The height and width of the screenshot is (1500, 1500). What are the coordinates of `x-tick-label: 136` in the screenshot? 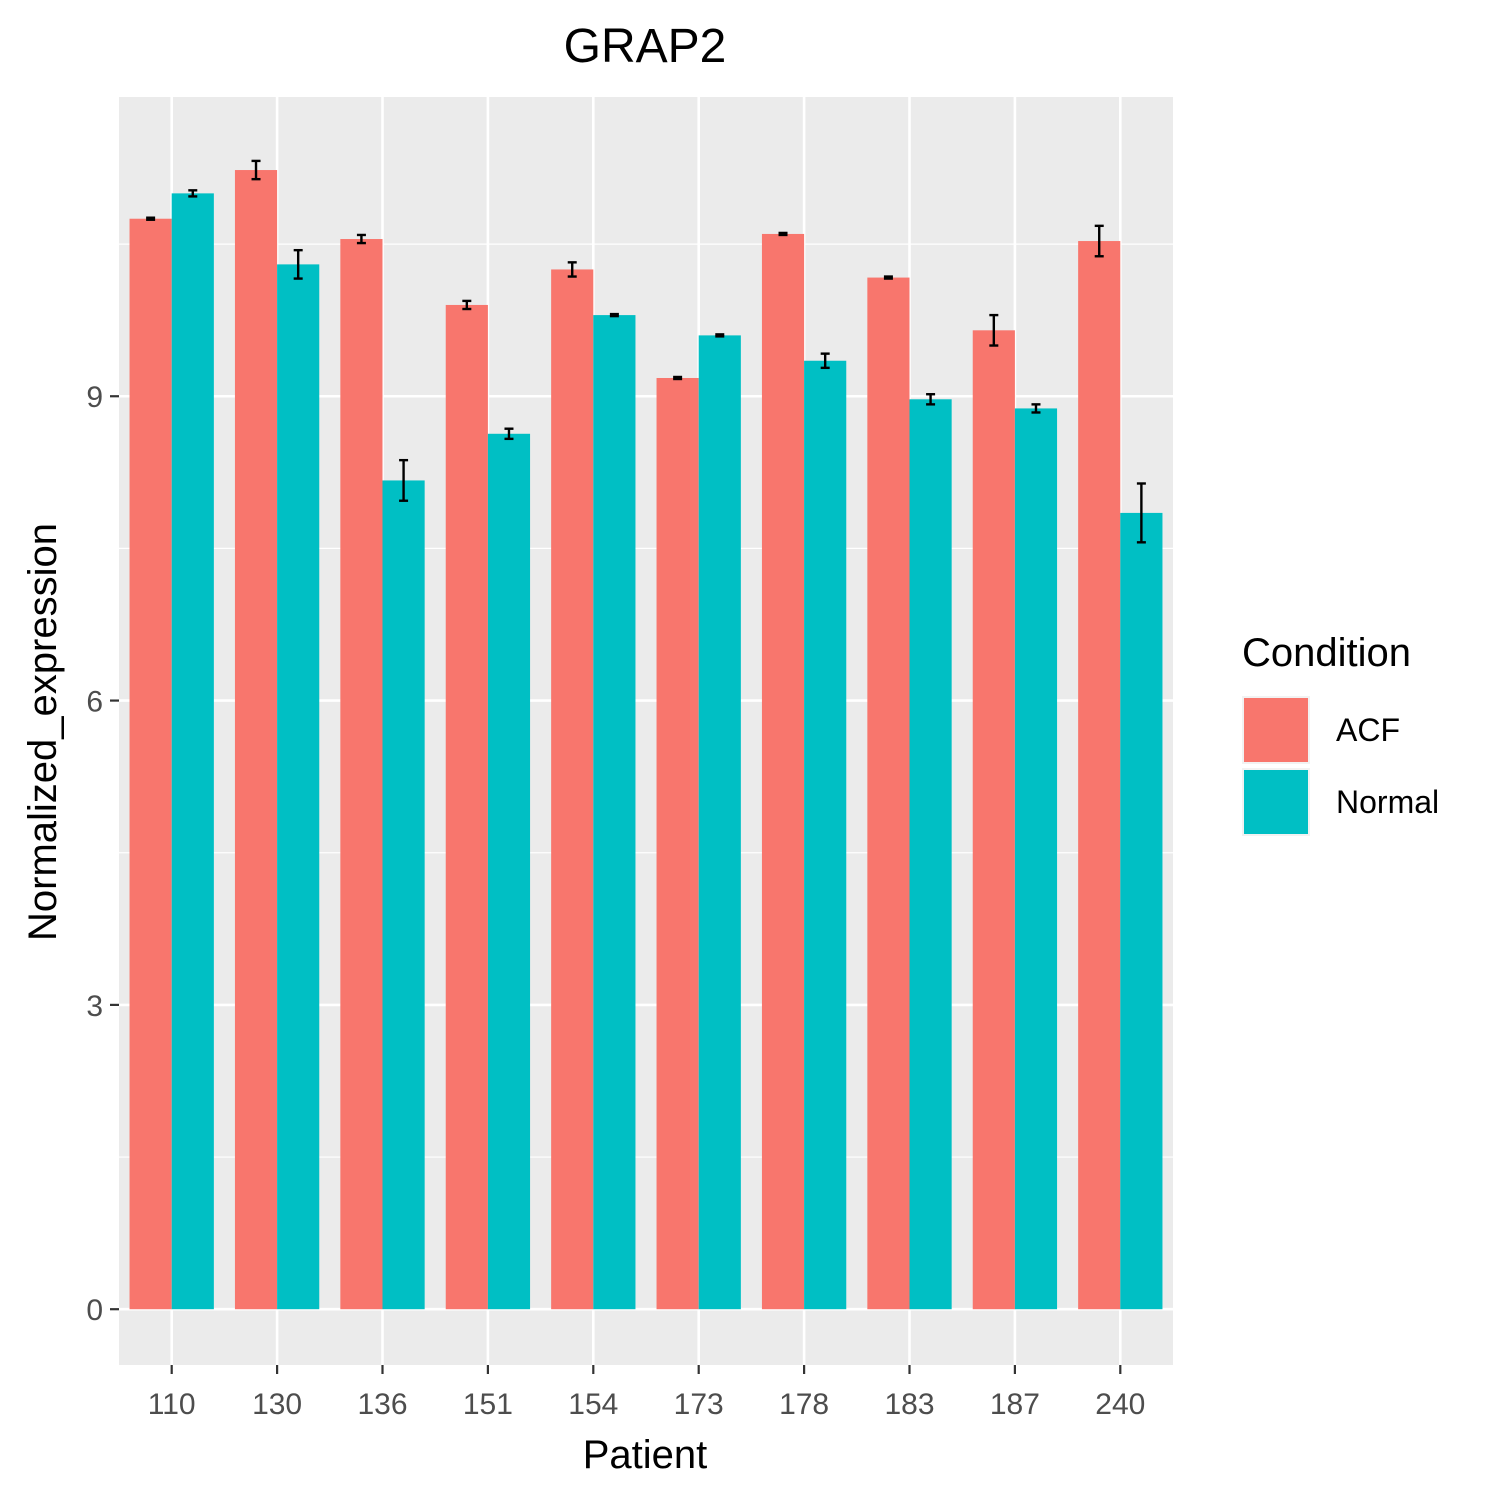 It's located at (382, 1404).